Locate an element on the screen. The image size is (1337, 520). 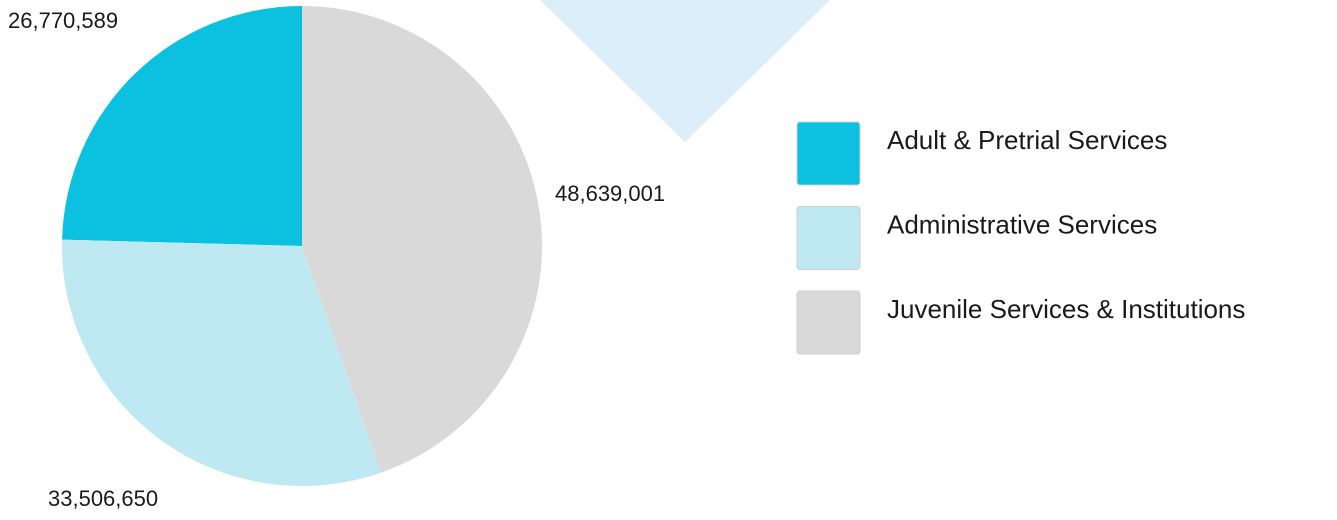
legend-label: Adult & Pretrial Services is located at coordinates (1027, 140).